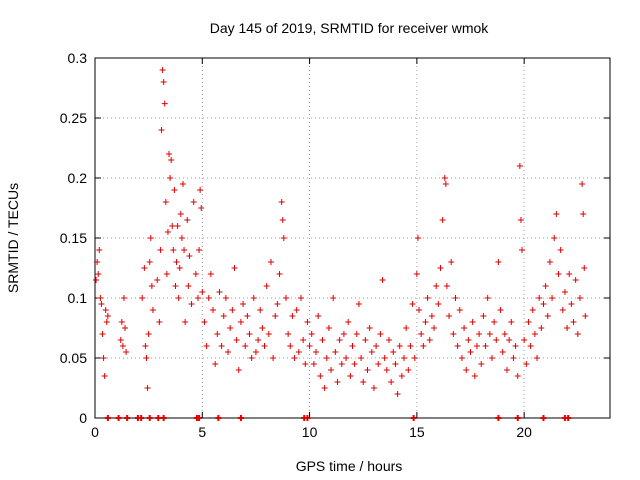  Describe the element at coordinates (349, 466) in the screenshot. I see `x-axis-label: GPS time / hours` at that location.